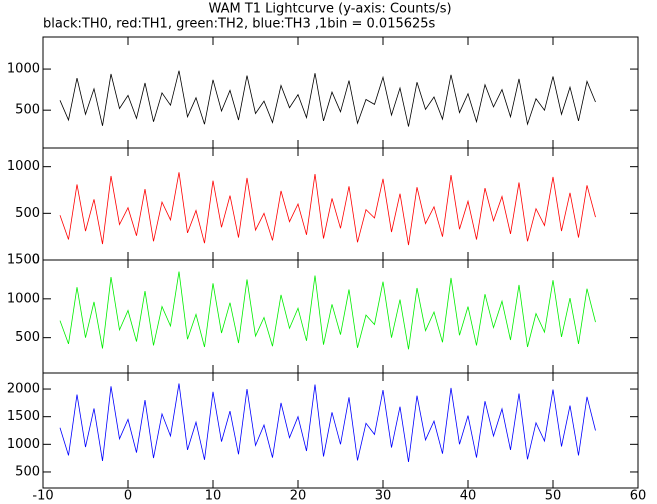 This screenshot has height=504, width=657. I want to click on x-tick-label: 10, so click(213, 496).